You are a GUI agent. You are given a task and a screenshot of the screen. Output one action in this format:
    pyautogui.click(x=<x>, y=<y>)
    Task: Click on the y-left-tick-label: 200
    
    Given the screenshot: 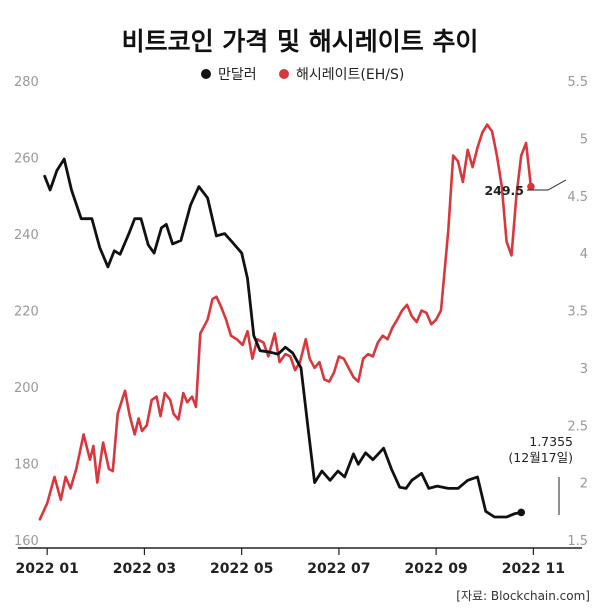 What is the action you would take?
    pyautogui.click(x=26, y=388)
    